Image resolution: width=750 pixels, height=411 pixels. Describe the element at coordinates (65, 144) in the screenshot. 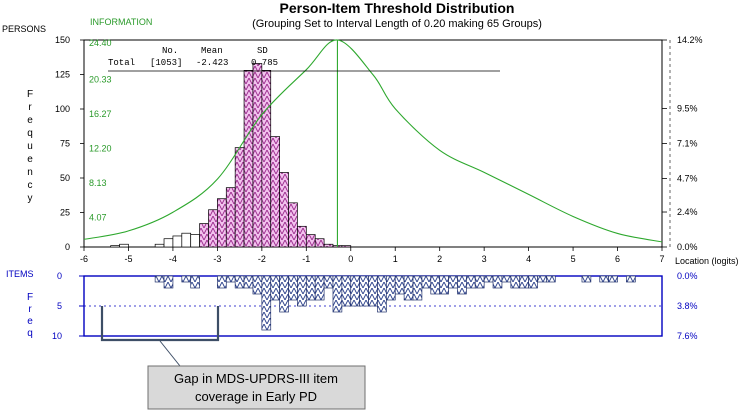

I see `y-tick-label: 75` at that location.